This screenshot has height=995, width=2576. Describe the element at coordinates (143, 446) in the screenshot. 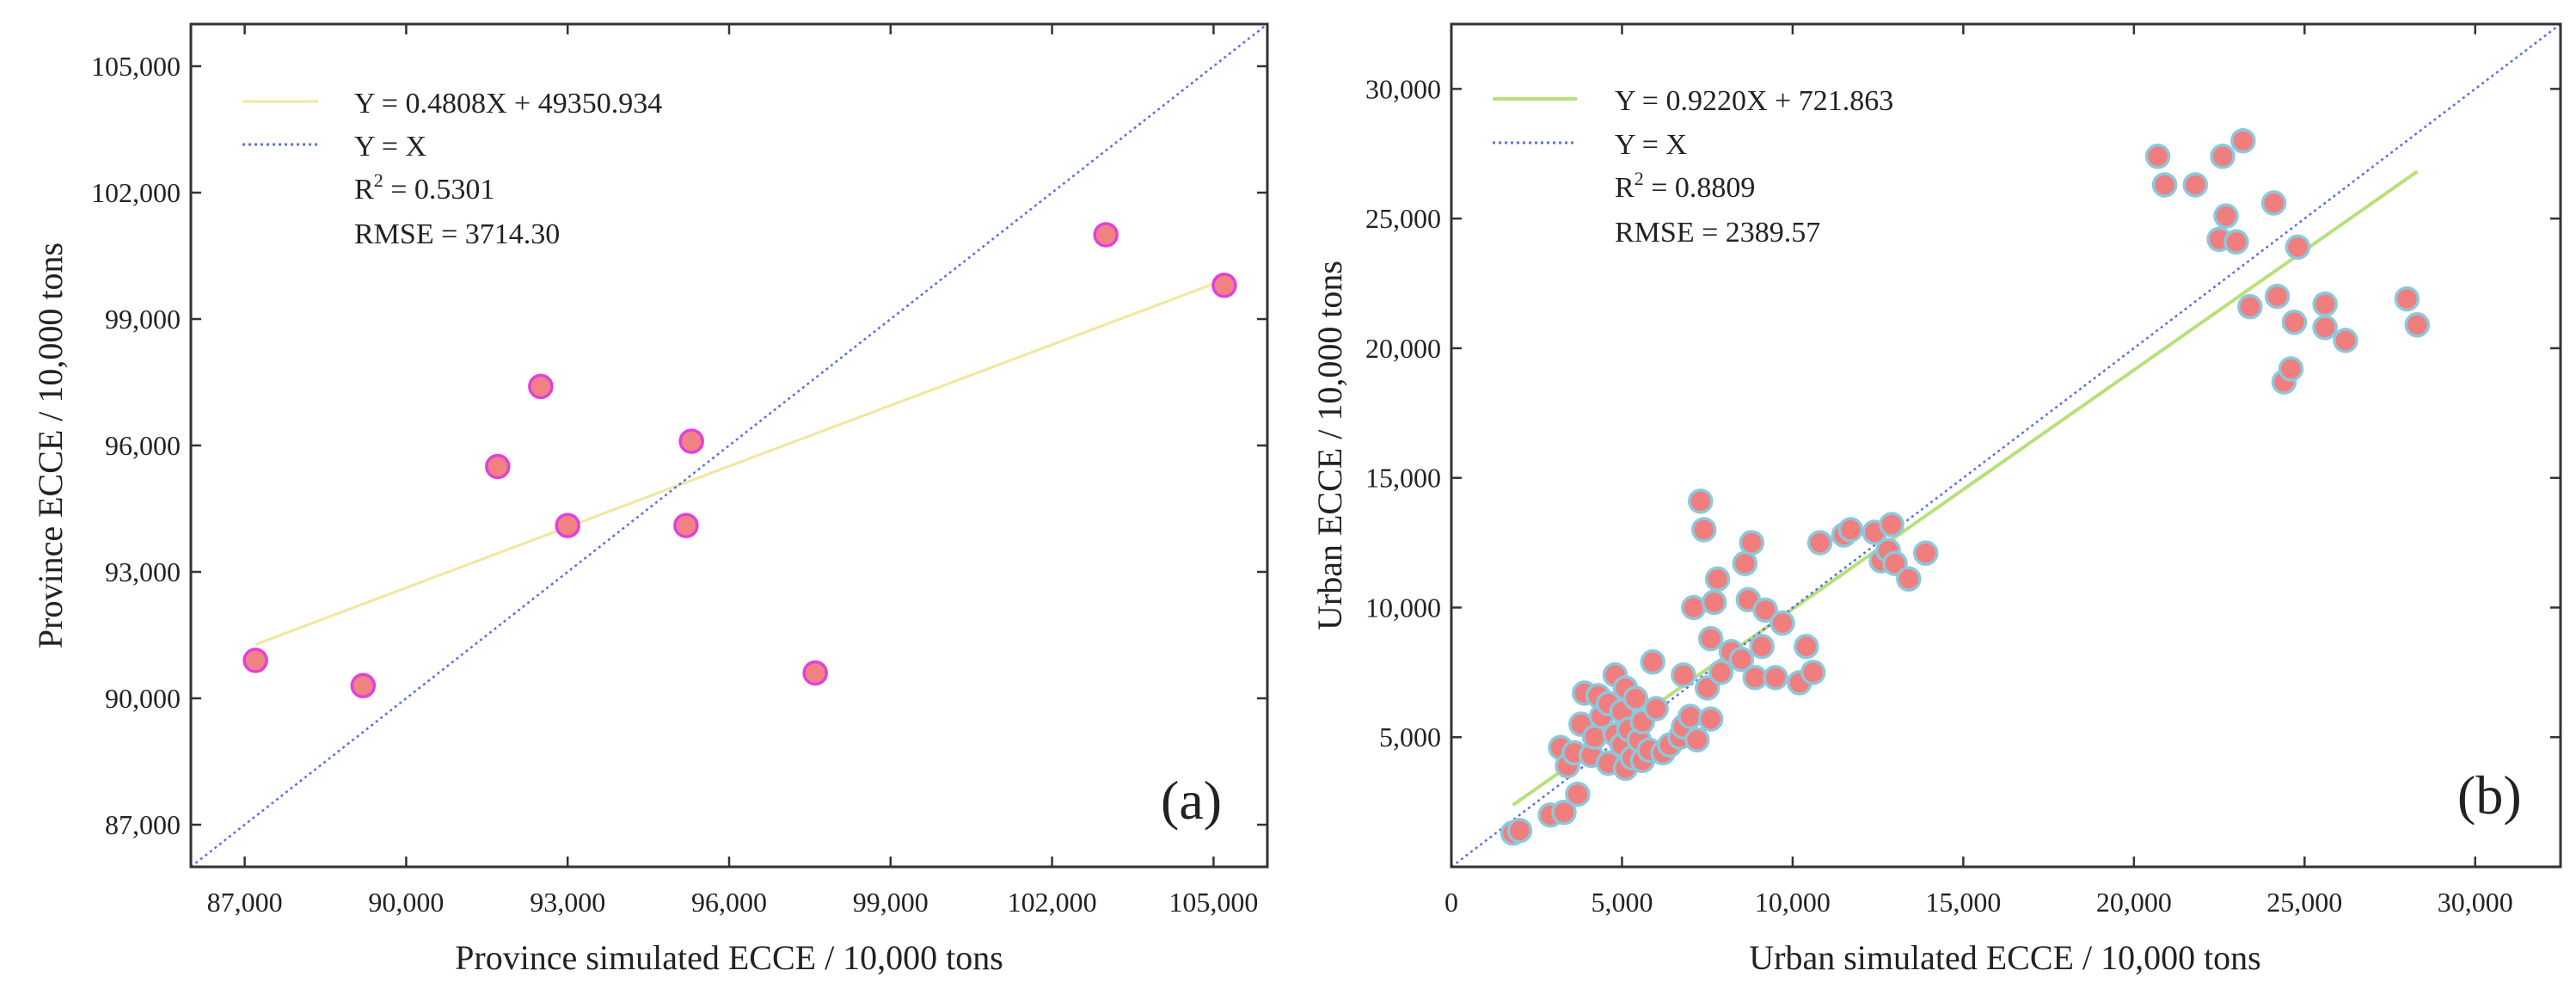

I see `y-tick-label: 96,000` at that location.